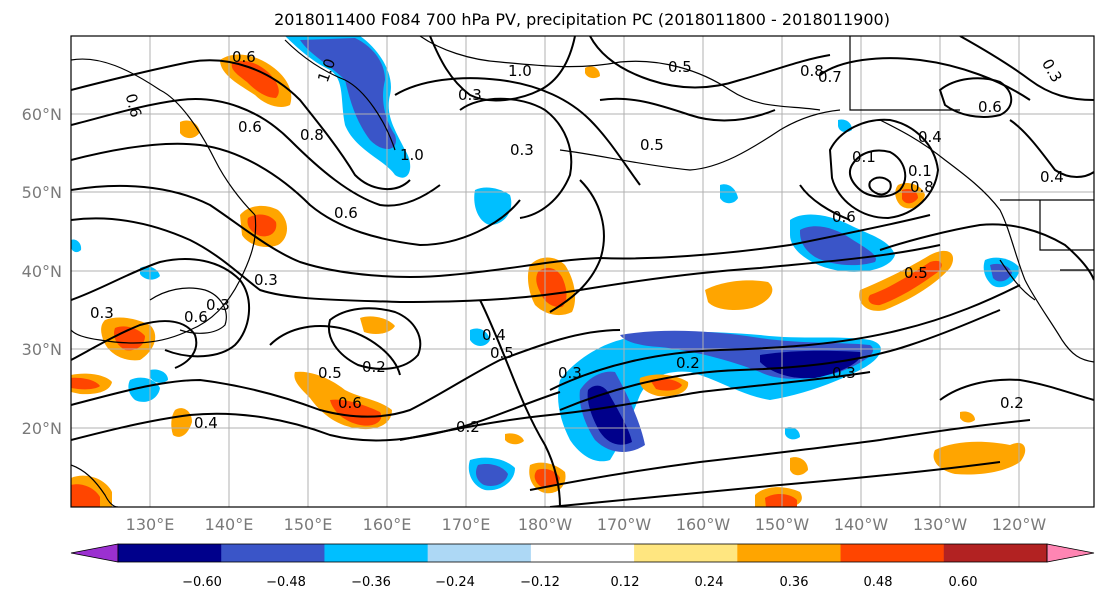  I want to click on lon-label: 170°E, so click(466, 524).